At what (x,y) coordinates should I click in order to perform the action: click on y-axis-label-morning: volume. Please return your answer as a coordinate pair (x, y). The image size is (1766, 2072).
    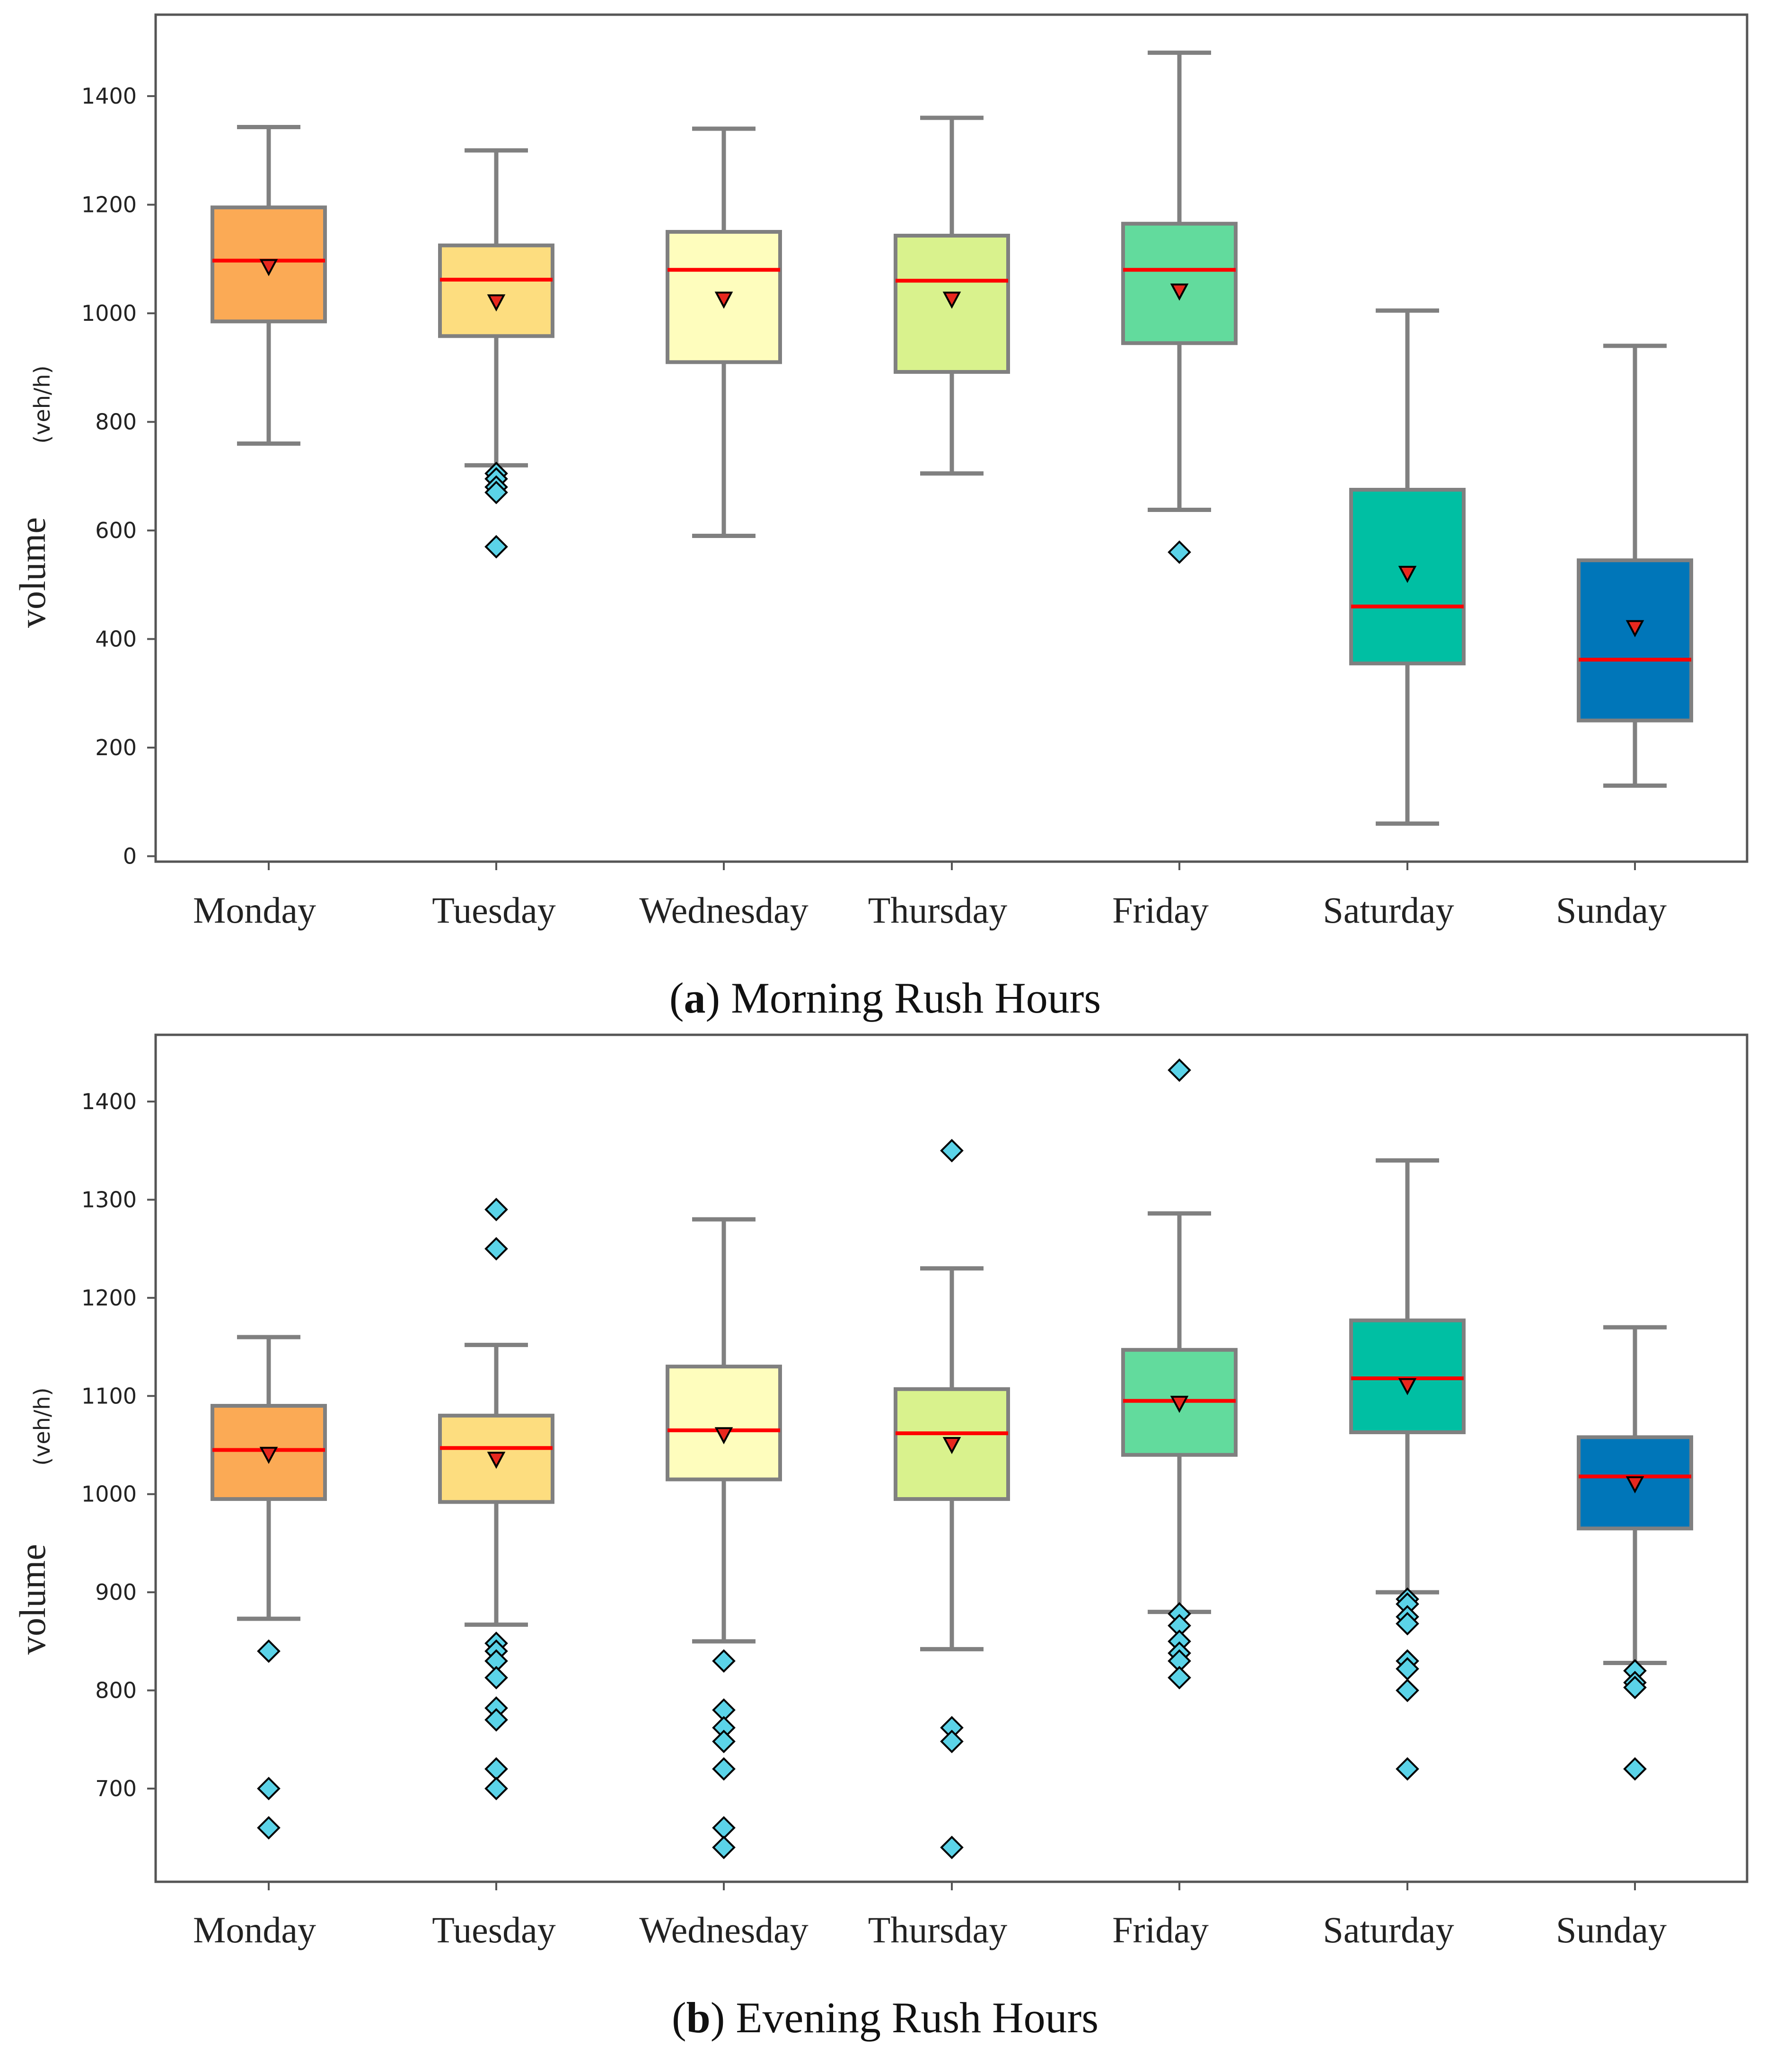
    Looking at the image, I should click on (32, 572).